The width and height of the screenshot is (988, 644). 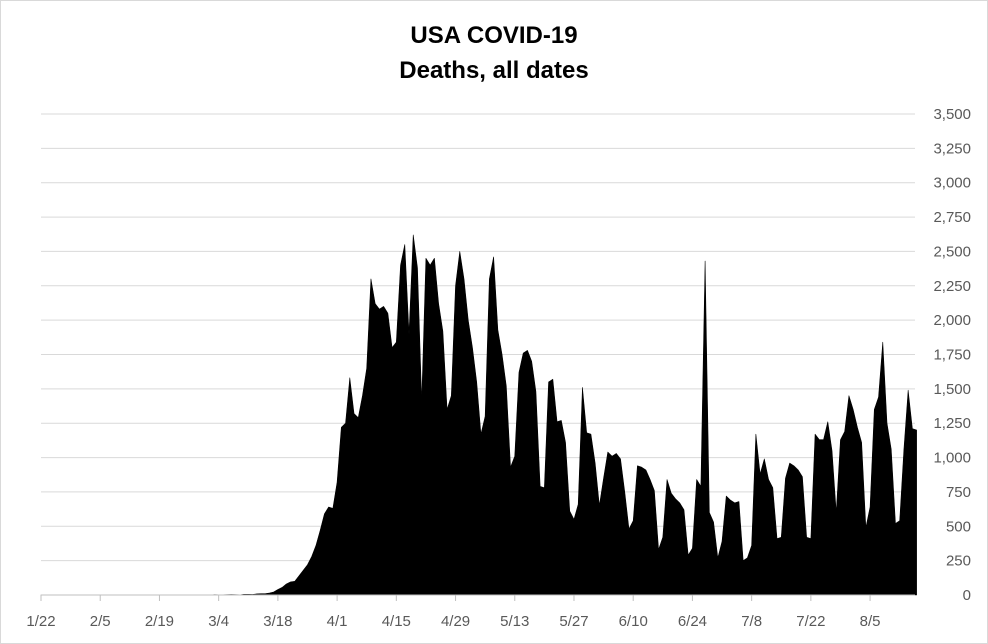 What do you see at coordinates (573, 621) in the screenshot?
I see `x-tick-label: 5/27` at bounding box center [573, 621].